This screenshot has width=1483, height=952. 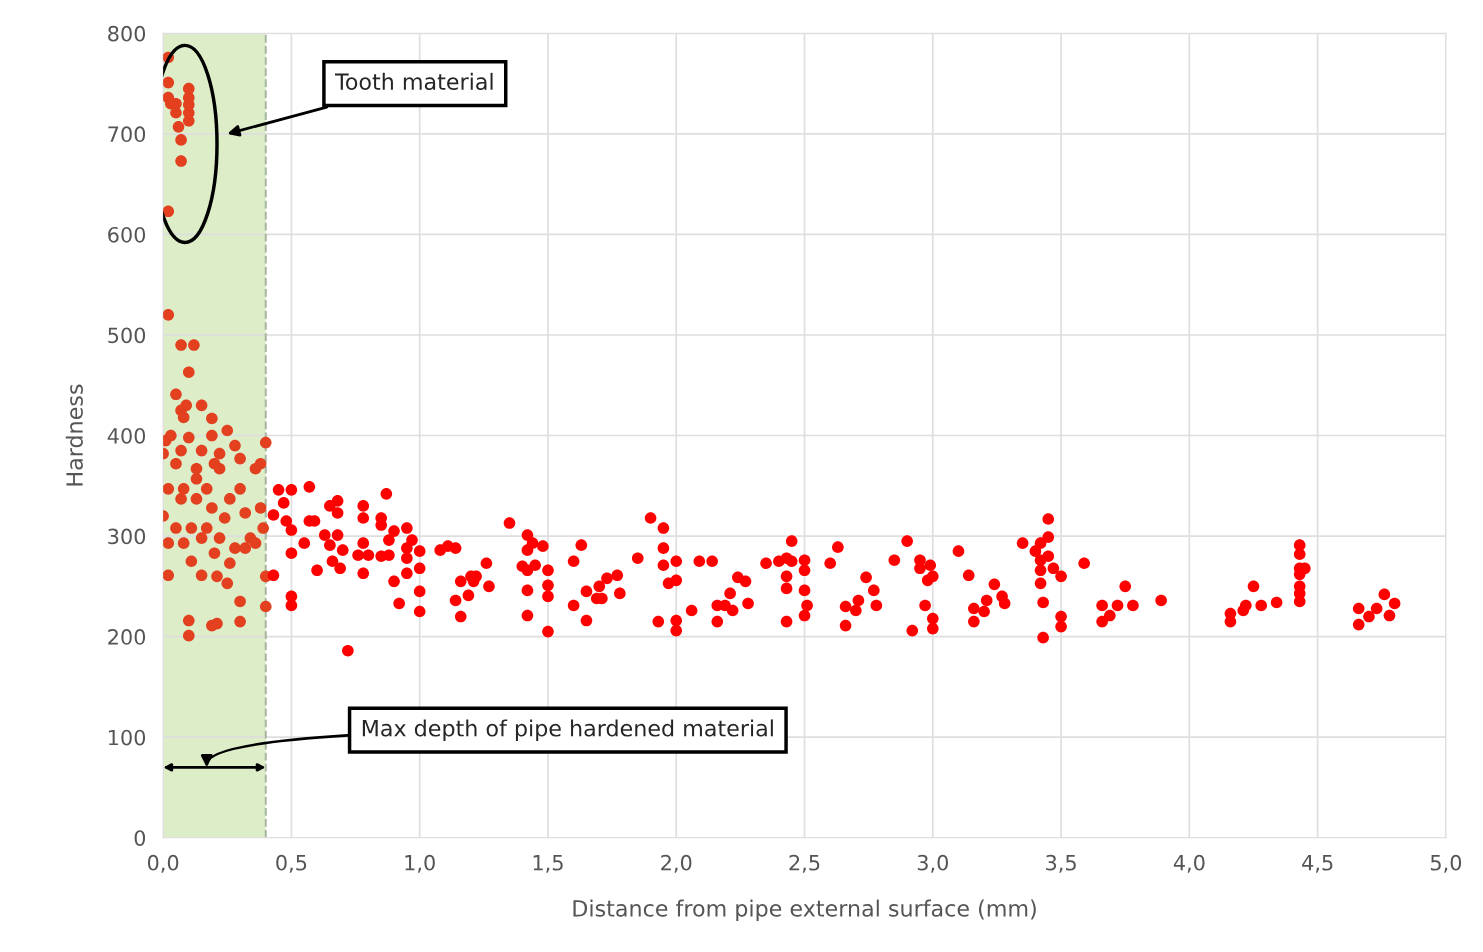 What do you see at coordinates (127, 637) in the screenshot?
I see `y-tick-label: 200` at bounding box center [127, 637].